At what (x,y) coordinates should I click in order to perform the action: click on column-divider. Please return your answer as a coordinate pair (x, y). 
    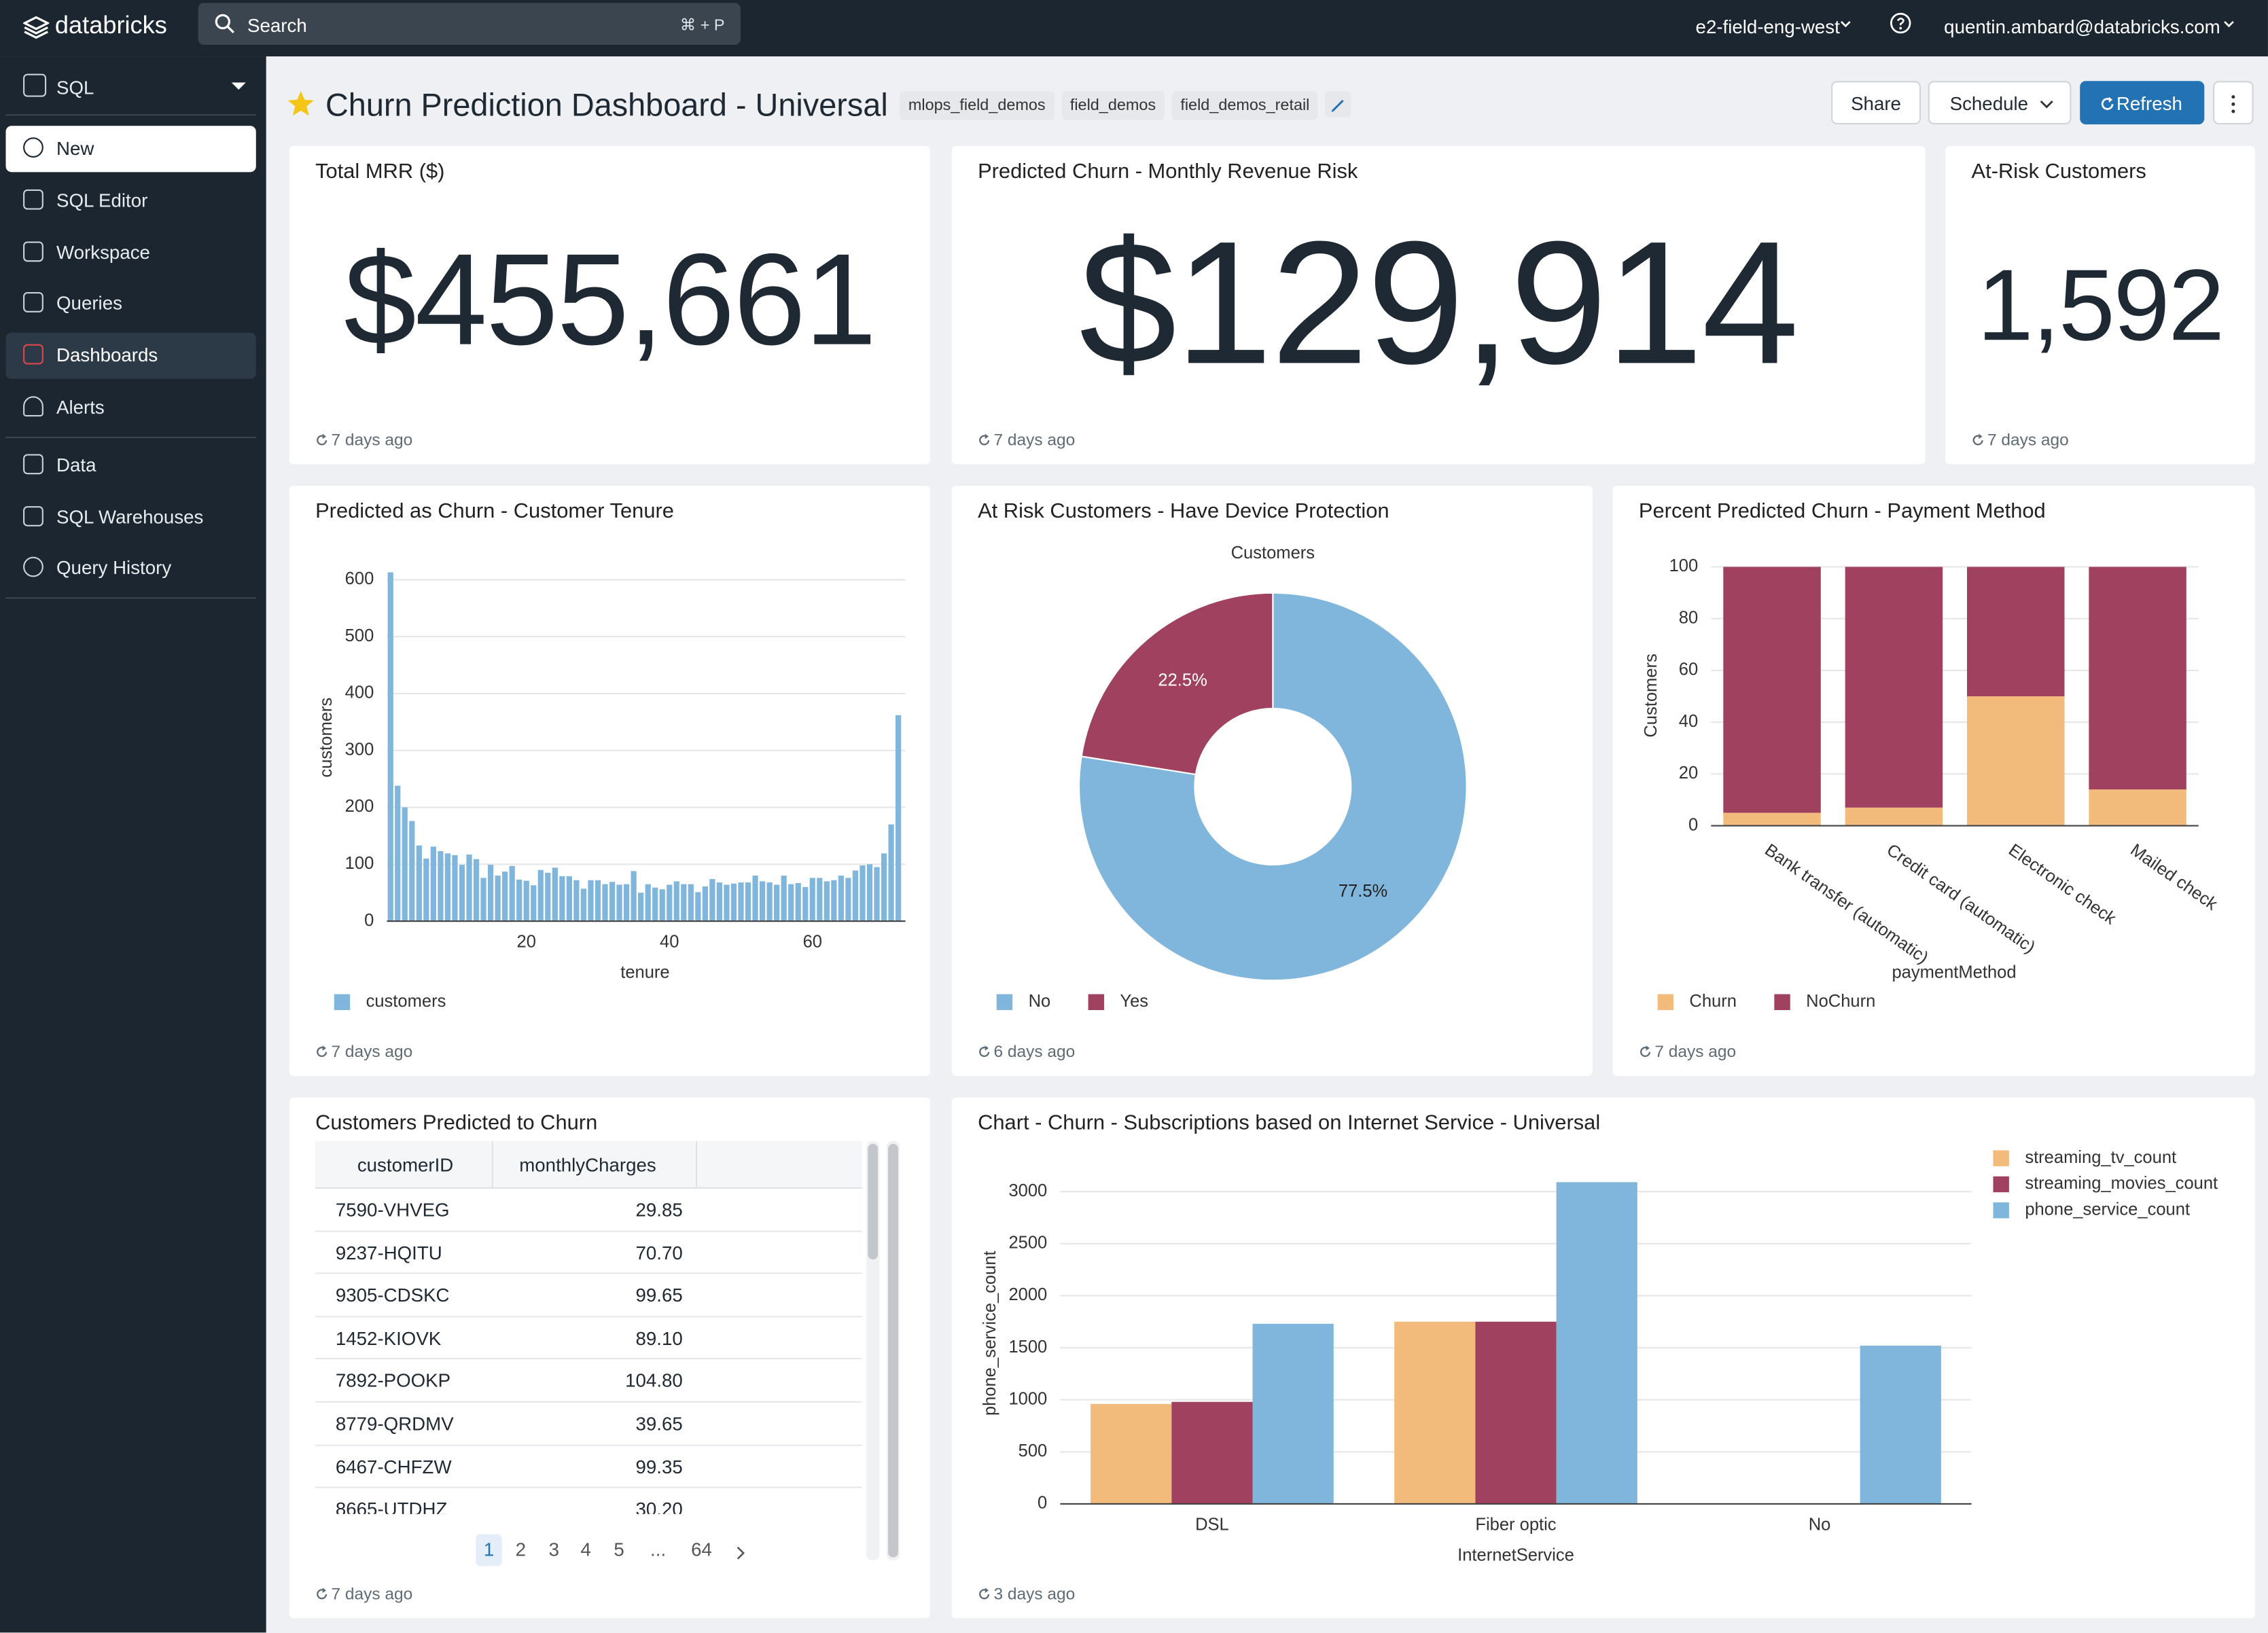
    Looking at the image, I should click on (697, 1164).